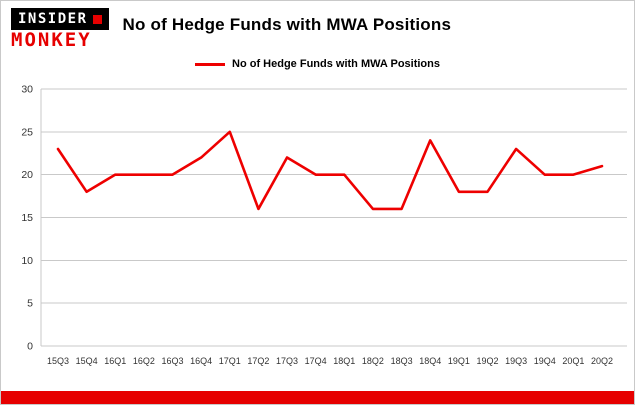  Describe the element at coordinates (258, 361) in the screenshot. I see `svg-text: 17Q2` at that location.